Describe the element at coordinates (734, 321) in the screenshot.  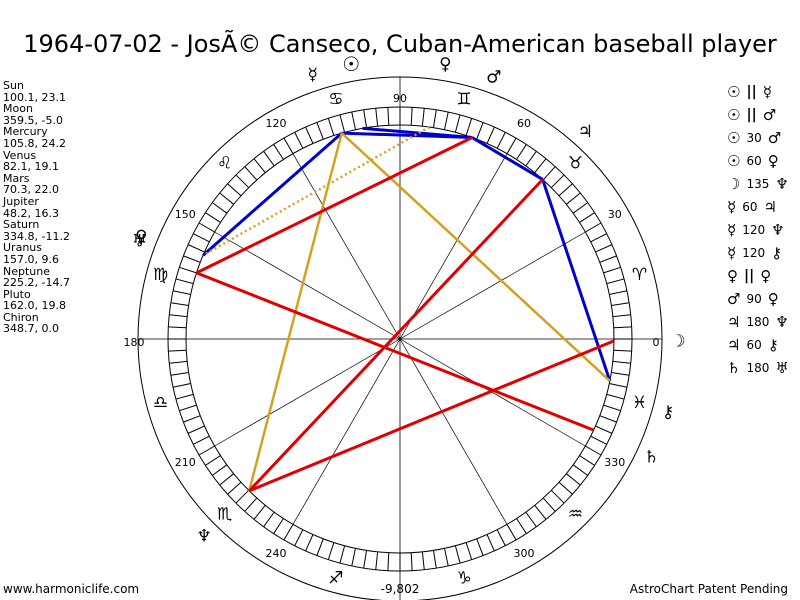
I see `aspect-planet-1-icon: ♃` at that location.